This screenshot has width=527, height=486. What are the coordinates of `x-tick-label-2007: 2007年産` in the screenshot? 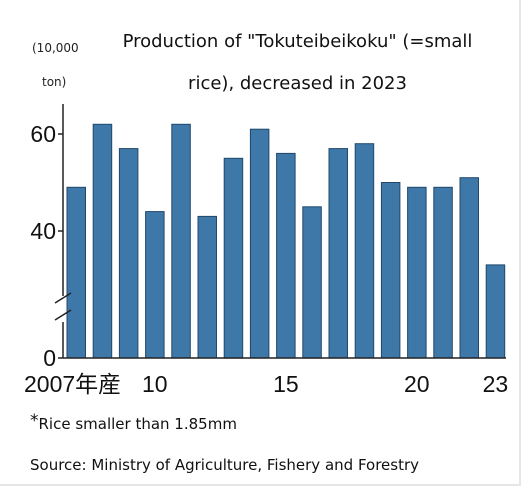 It's located at (72, 384).